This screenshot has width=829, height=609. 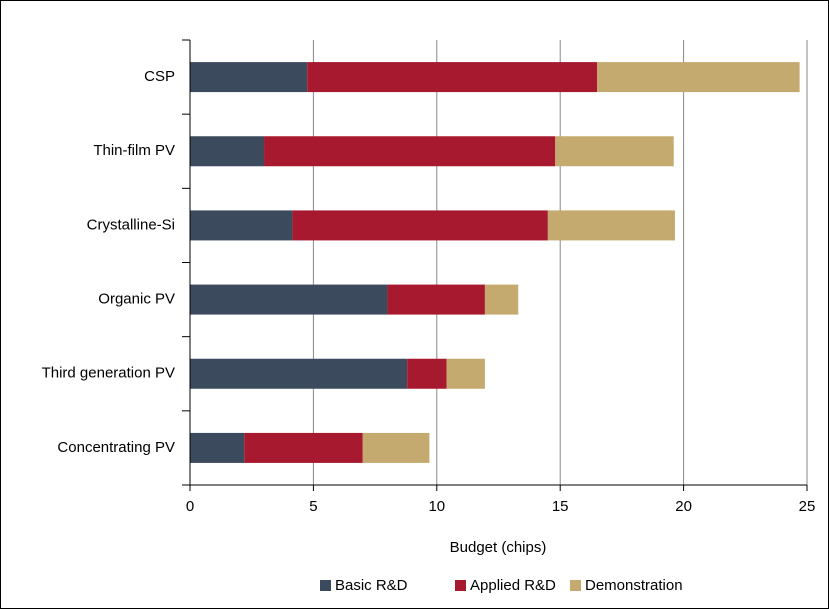 I want to click on x-tick-label: 15, so click(x=560, y=506).